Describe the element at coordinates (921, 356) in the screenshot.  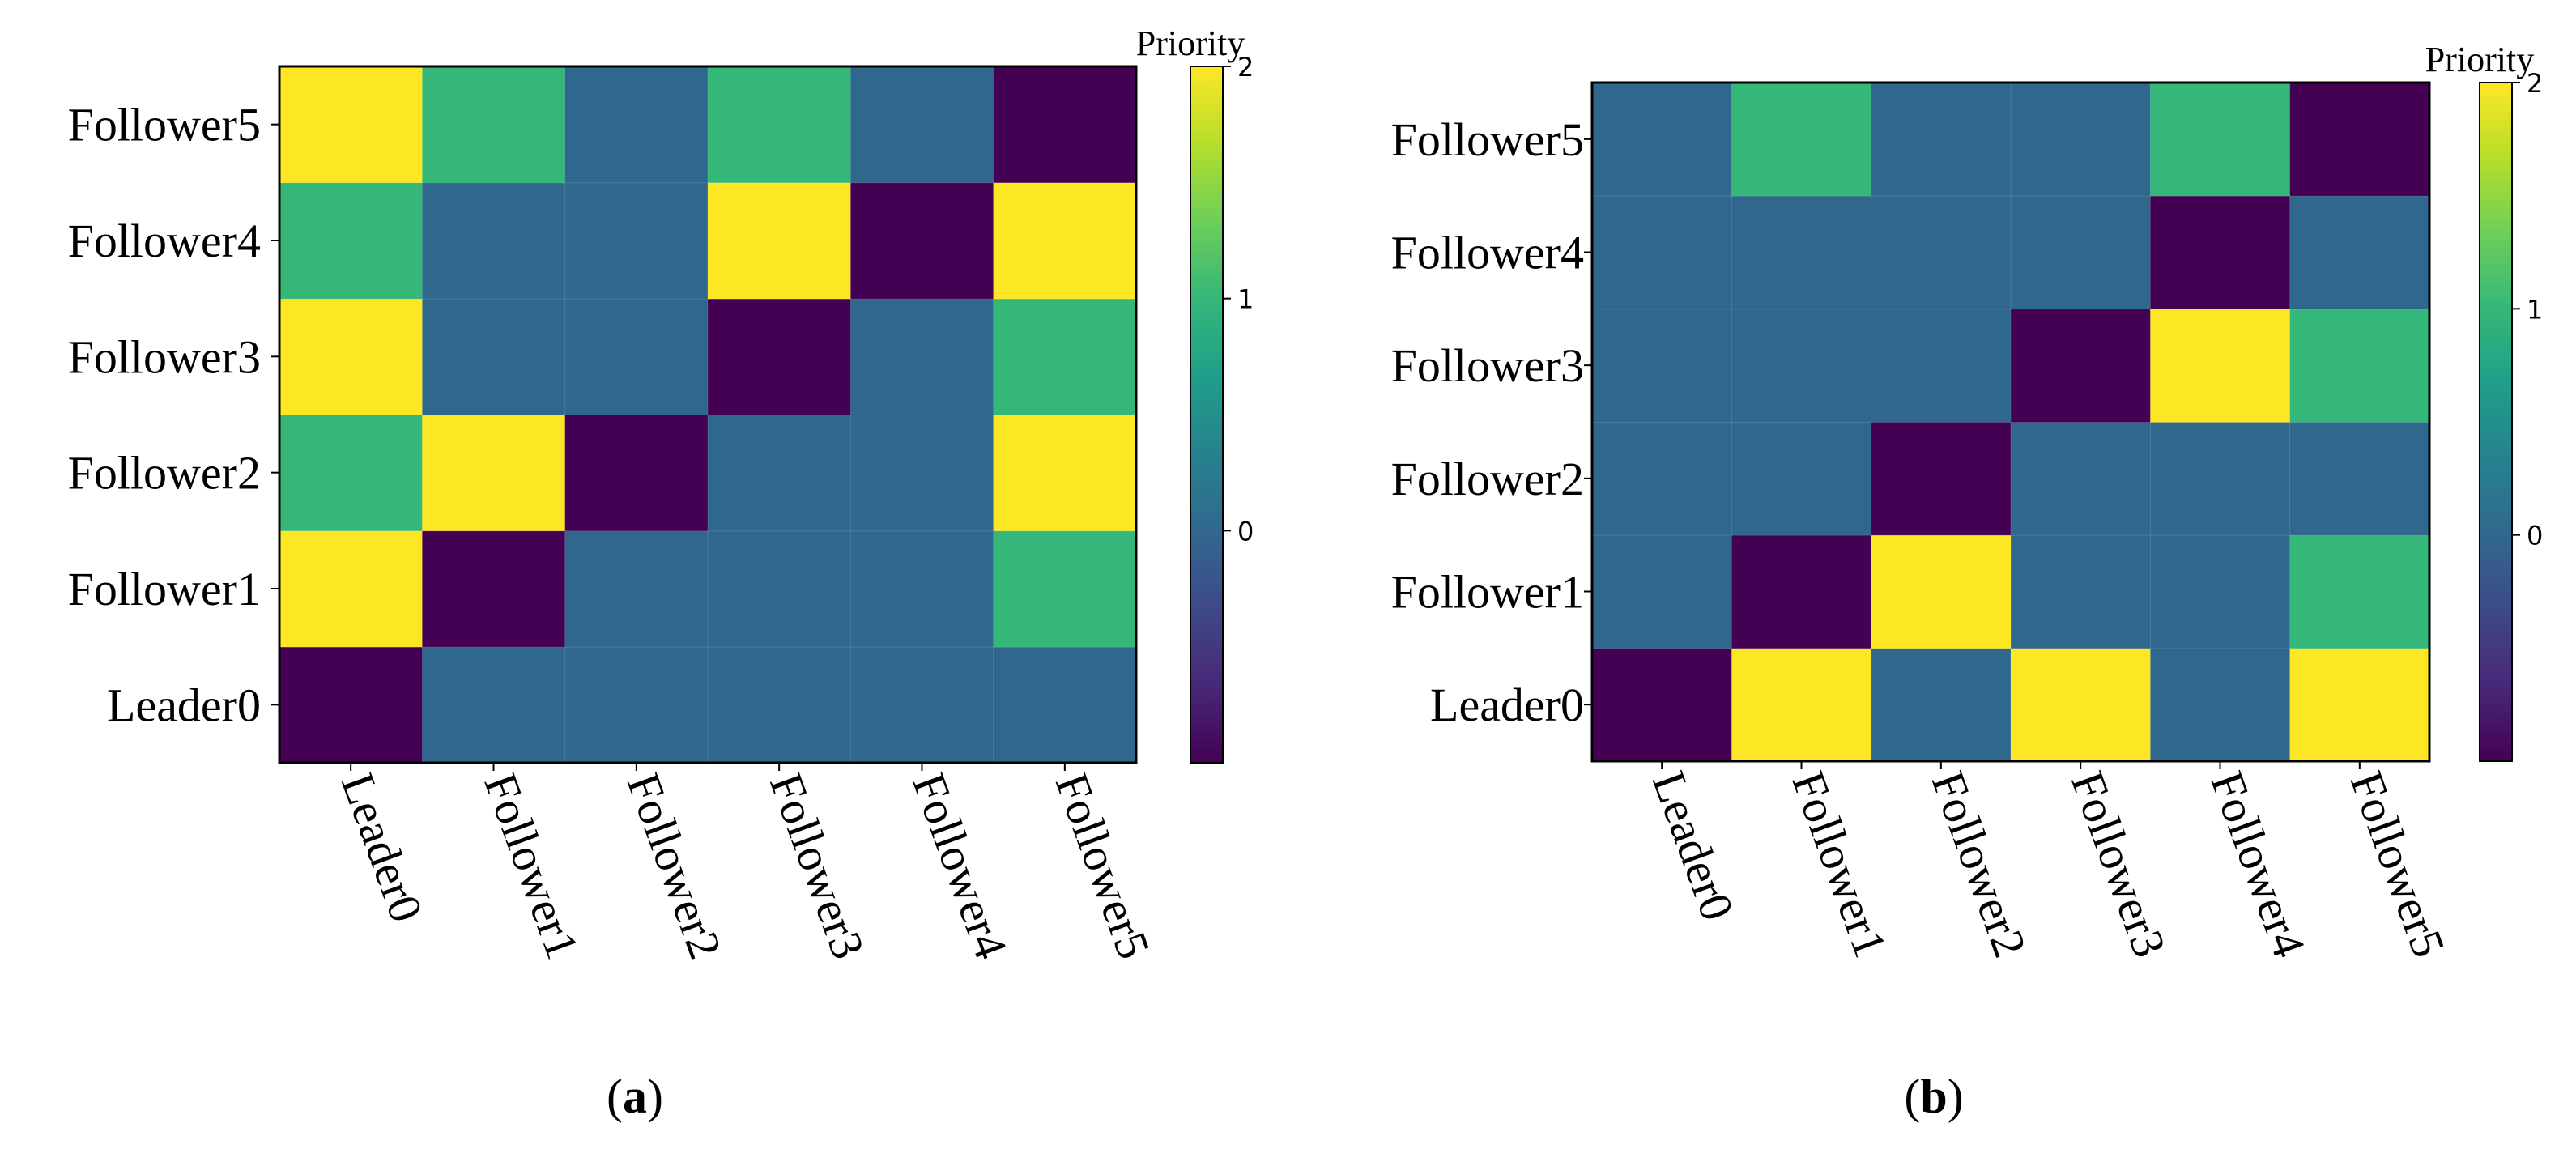
I see `heatmap-cell-follower3-follower4` at that location.